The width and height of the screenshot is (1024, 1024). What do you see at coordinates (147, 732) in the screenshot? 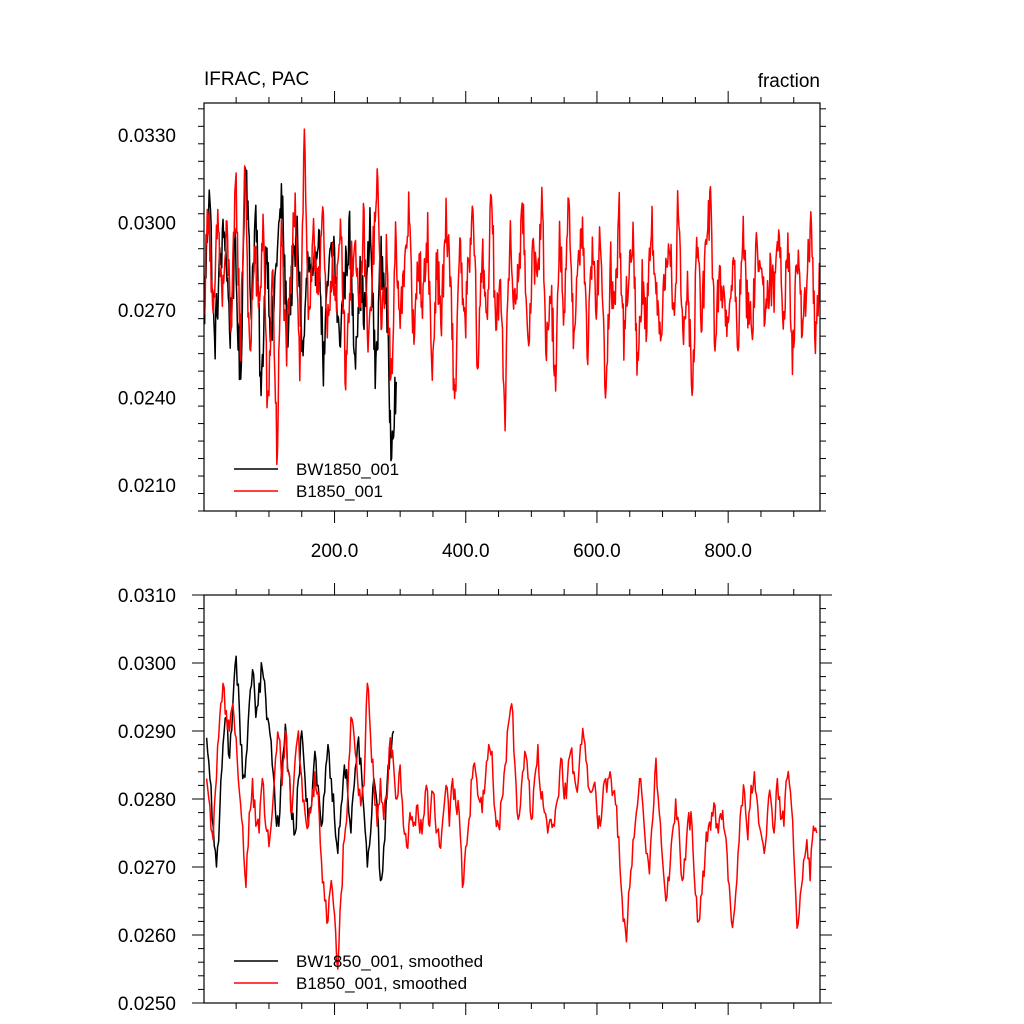
I see `y-tick-label: 0.0290` at bounding box center [147, 732].